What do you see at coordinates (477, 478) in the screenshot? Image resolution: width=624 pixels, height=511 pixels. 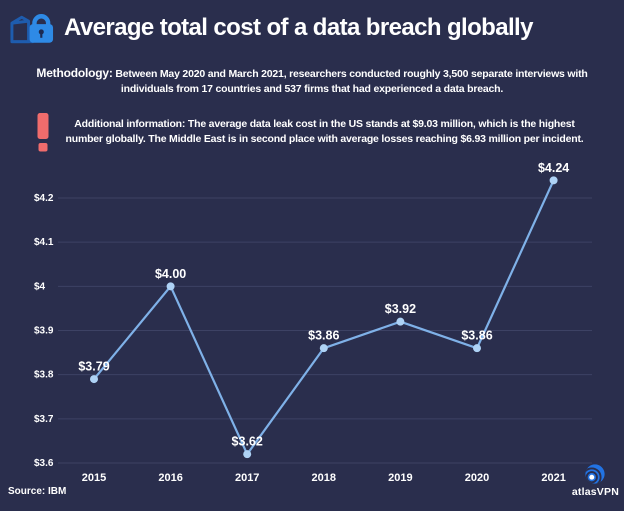 I see `x-axis-tick-label: 2020` at bounding box center [477, 478].